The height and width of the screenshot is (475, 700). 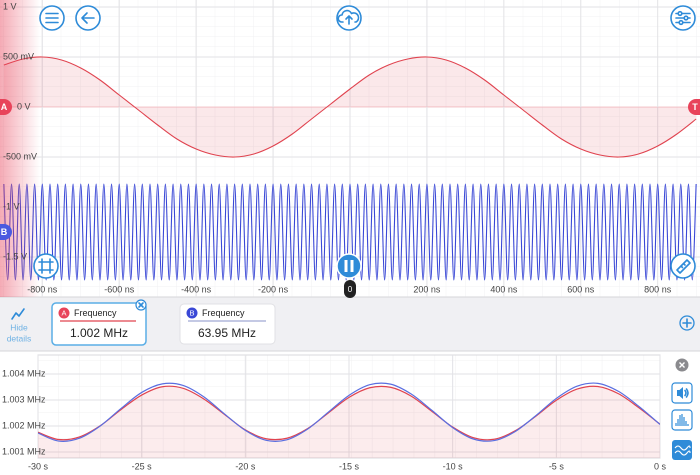 I want to click on y-tick-label: 500 mV, so click(x=18, y=56).